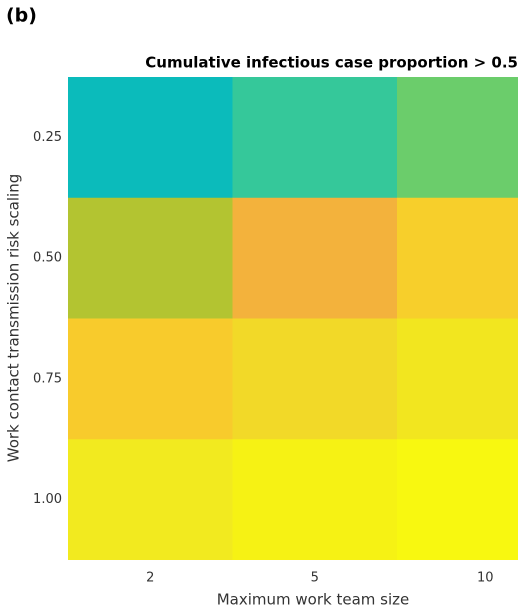 The width and height of the screenshot is (523, 612). What do you see at coordinates (21, 16) in the screenshot?
I see `panel-label: (b)` at bounding box center [21, 16].